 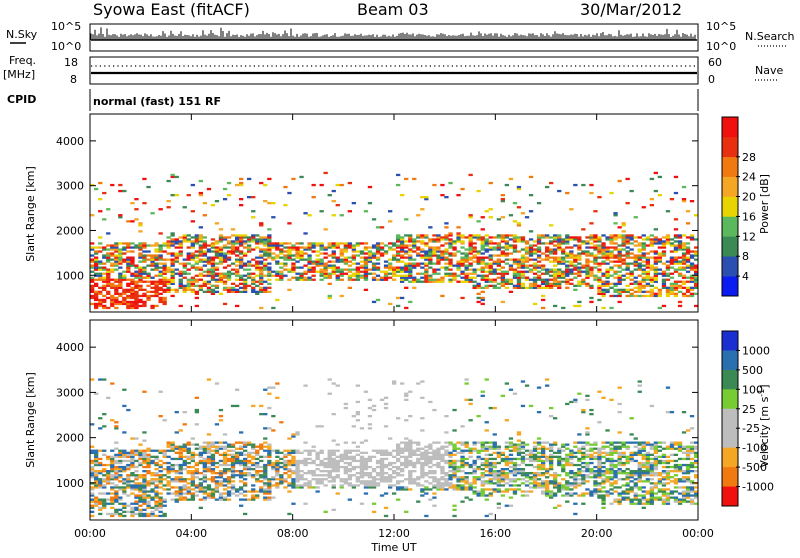 What do you see at coordinates (721, 46) in the screenshot?
I see `nsearch-tick-bottom: 10^0` at bounding box center [721, 46].